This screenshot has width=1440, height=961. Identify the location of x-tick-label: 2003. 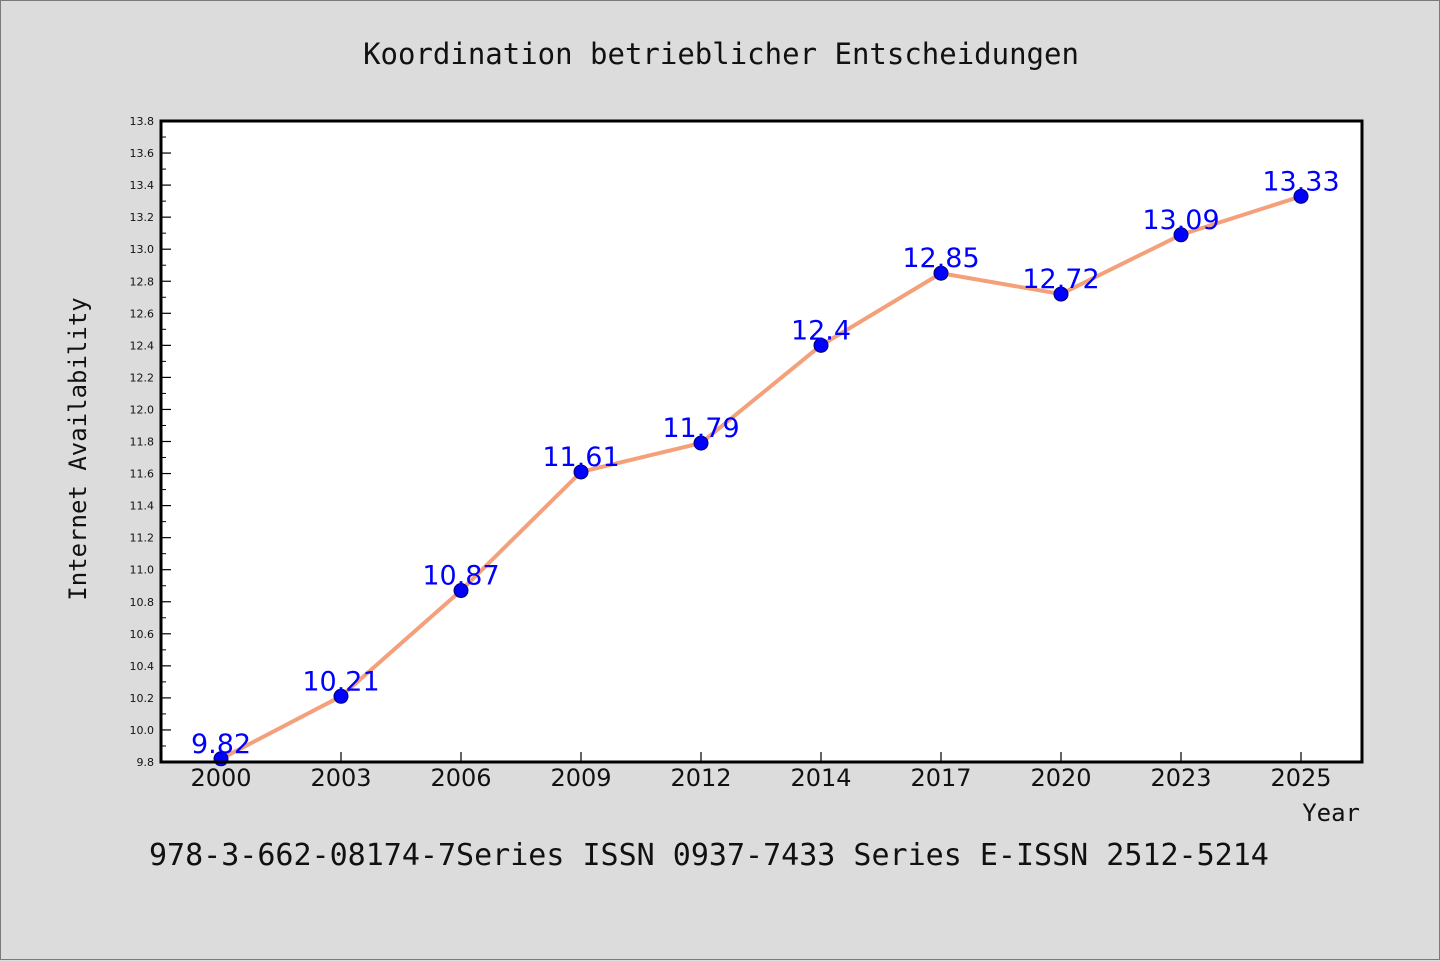
(340, 778).